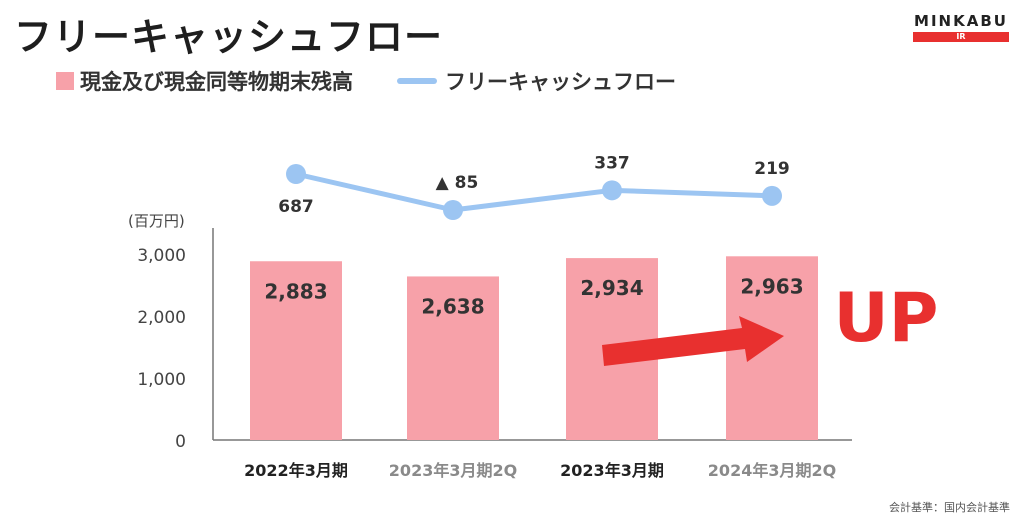  What do you see at coordinates (161, 256) in the screenshot?
I see `y-tick-label: 3,000` at bounding box center [161, 256].